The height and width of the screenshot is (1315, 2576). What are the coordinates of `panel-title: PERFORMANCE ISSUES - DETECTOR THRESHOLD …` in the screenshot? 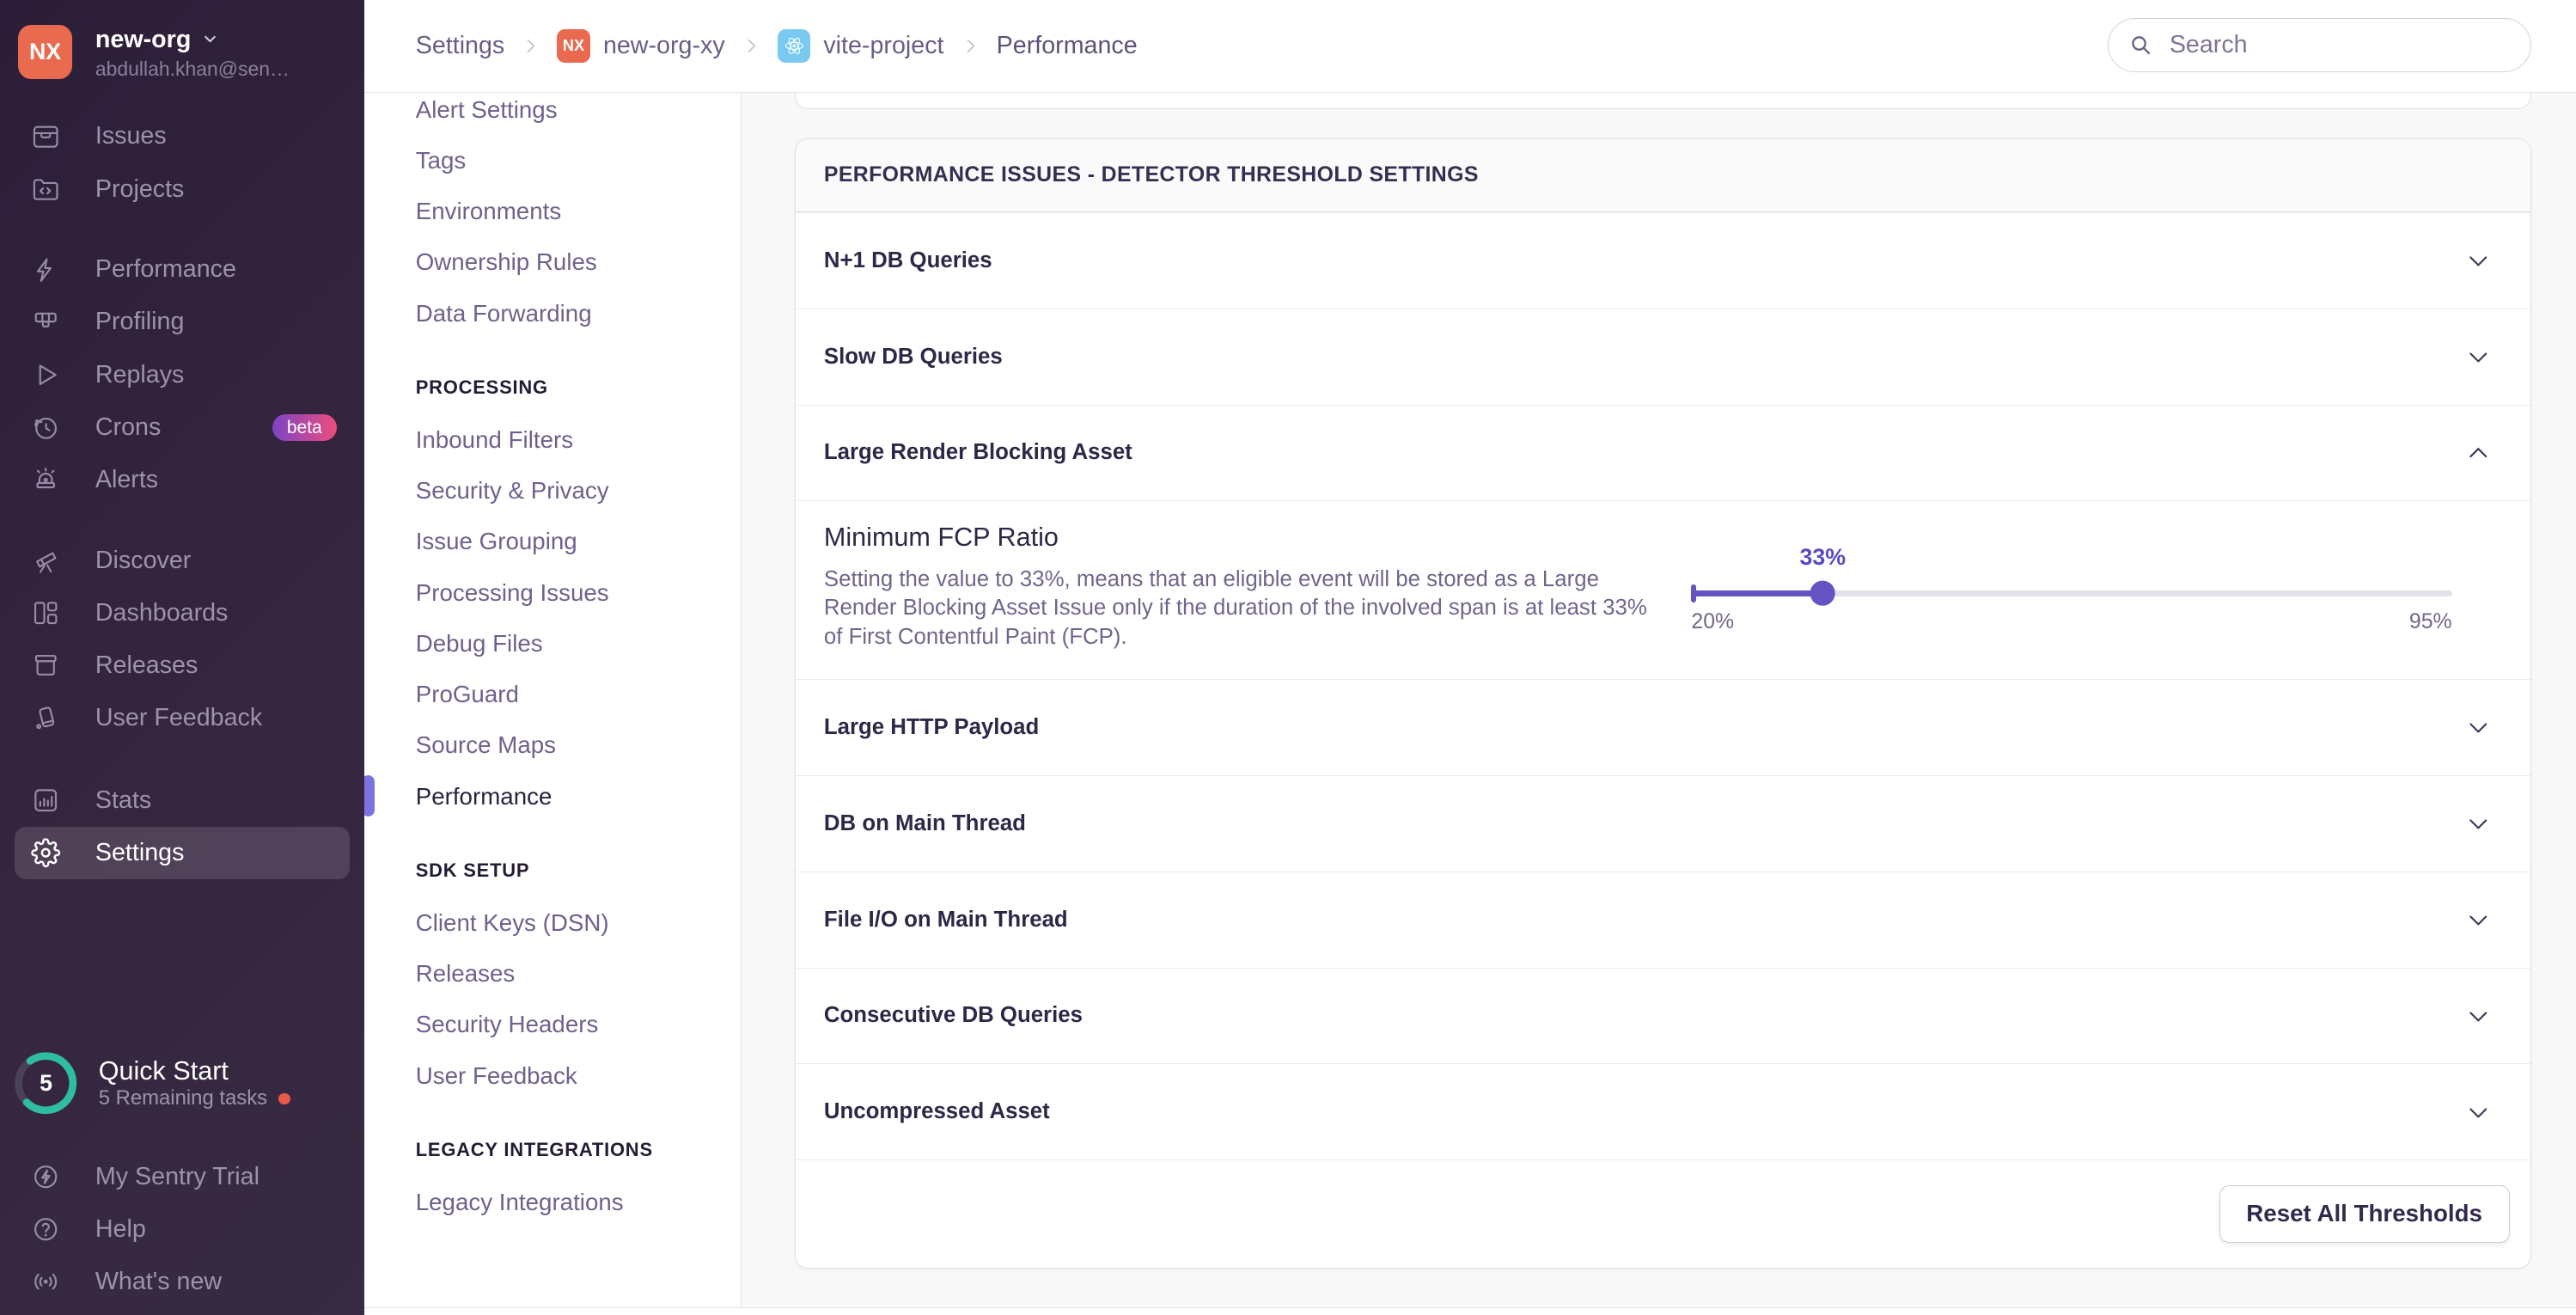 It's located at (1663, 175).